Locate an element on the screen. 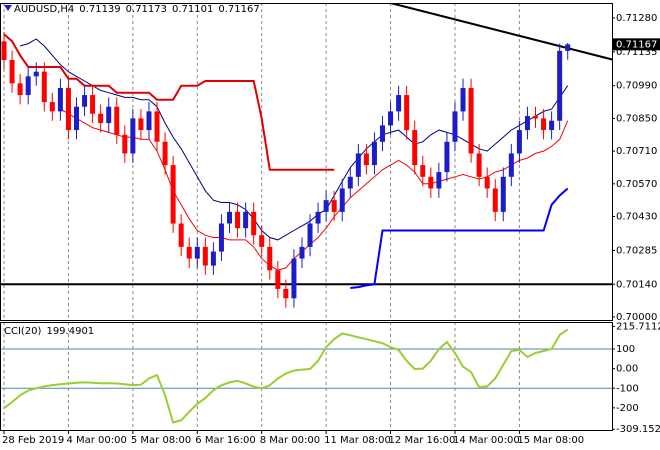  cci-title: CCI(20) 199.4901 is located at coordinates (49, 331).